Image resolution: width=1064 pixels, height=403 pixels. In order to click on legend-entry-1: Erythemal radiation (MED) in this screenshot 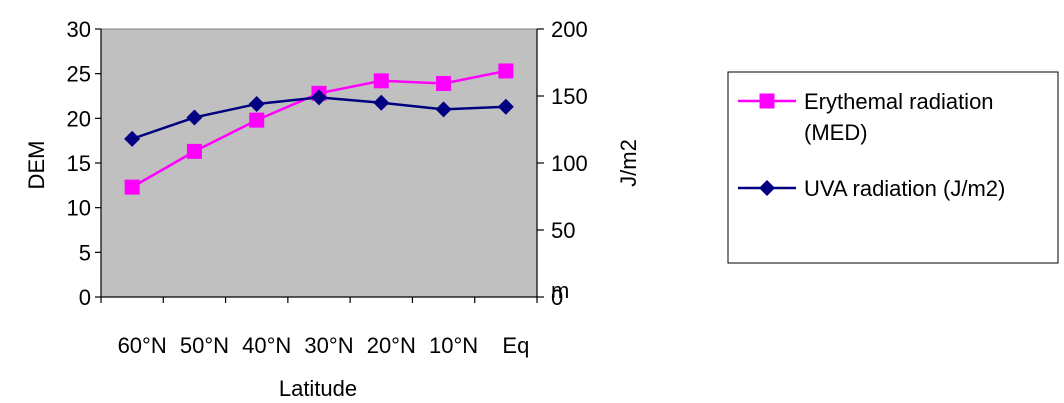, I will do `click(866, 117)`.